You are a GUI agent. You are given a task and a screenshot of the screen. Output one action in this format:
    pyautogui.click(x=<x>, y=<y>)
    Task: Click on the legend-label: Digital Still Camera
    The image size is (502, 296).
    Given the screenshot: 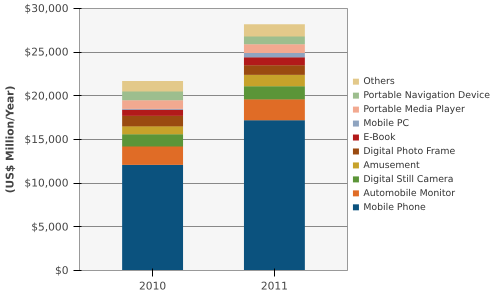 What is the action you would take?
    pyautogui.click(x=408, y=179)
    